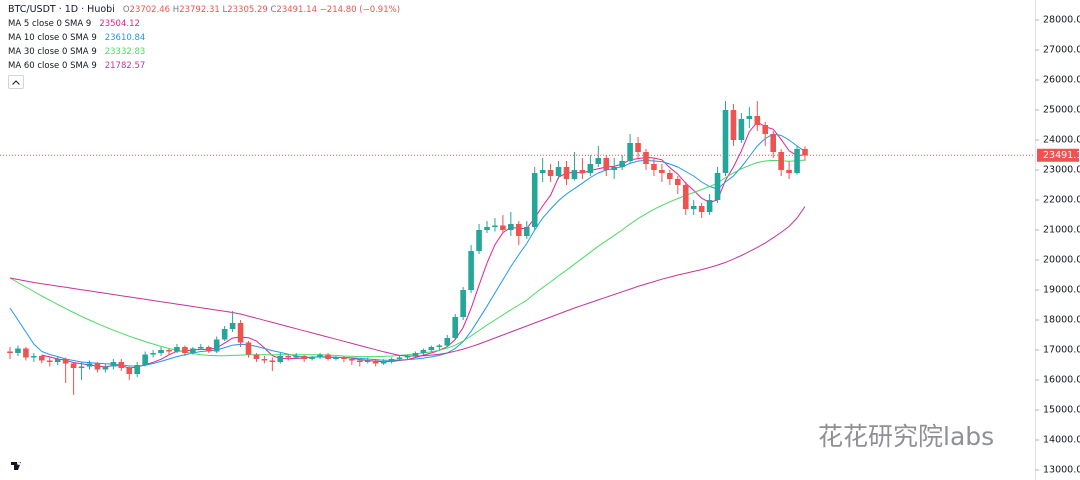 The image size is (1080, 480). I want to click on ma-name: MA 30 close 0 SMA 9, so click(52, 52).